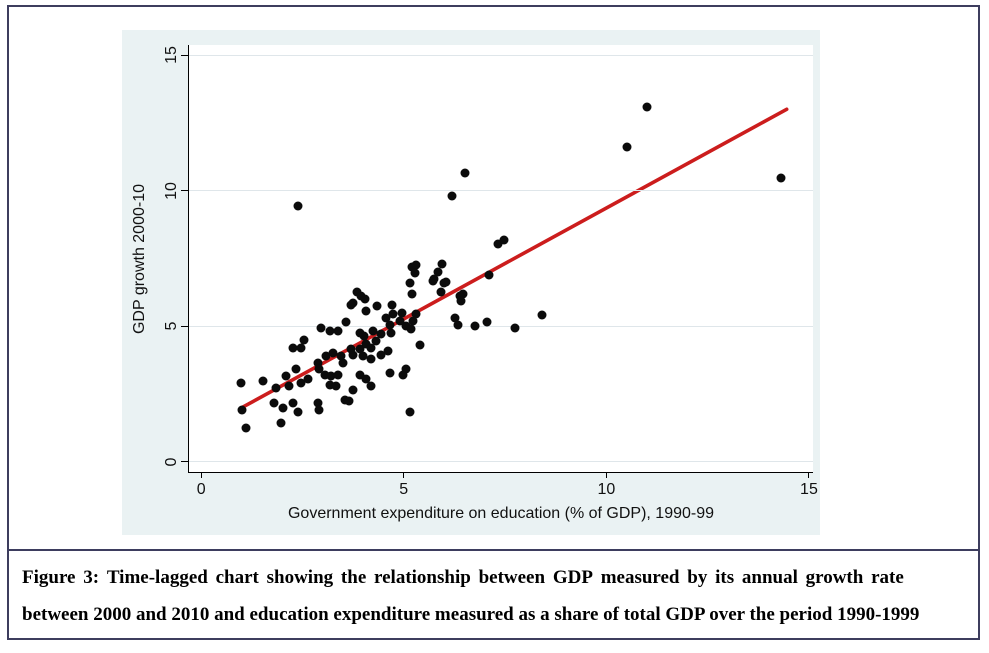  Describe the element at coordinates (157, 577) in the screenshot. I see `caption-word: Time-lagged` at that location.